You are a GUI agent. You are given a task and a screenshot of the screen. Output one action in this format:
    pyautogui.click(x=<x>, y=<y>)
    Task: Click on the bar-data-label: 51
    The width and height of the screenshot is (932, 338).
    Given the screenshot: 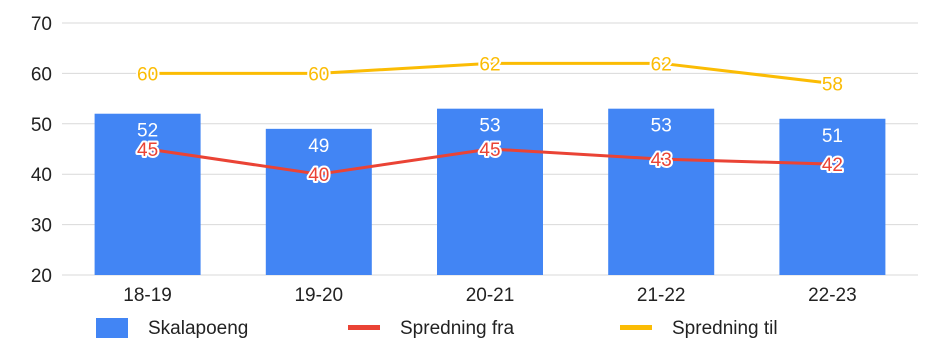 What is the action you would take?
    pyautogui.click(x=832, y=136)
    